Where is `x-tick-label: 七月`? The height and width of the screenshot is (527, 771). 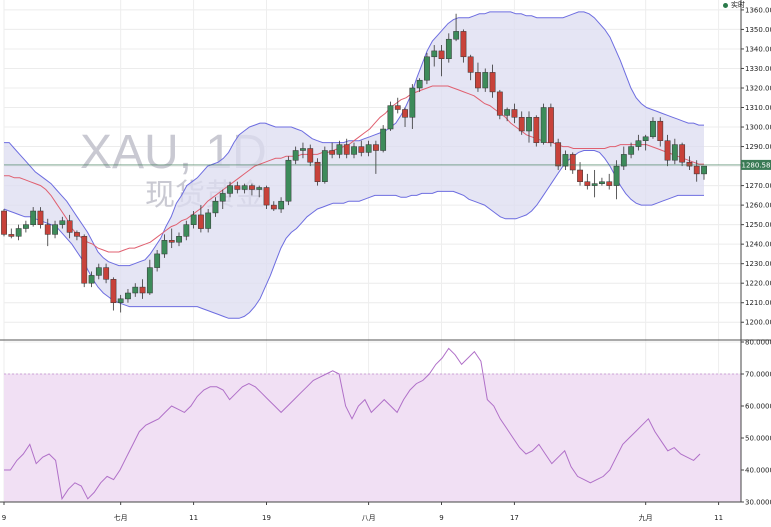 x-tick-label: 七月 is located at coordinates (121, 517).